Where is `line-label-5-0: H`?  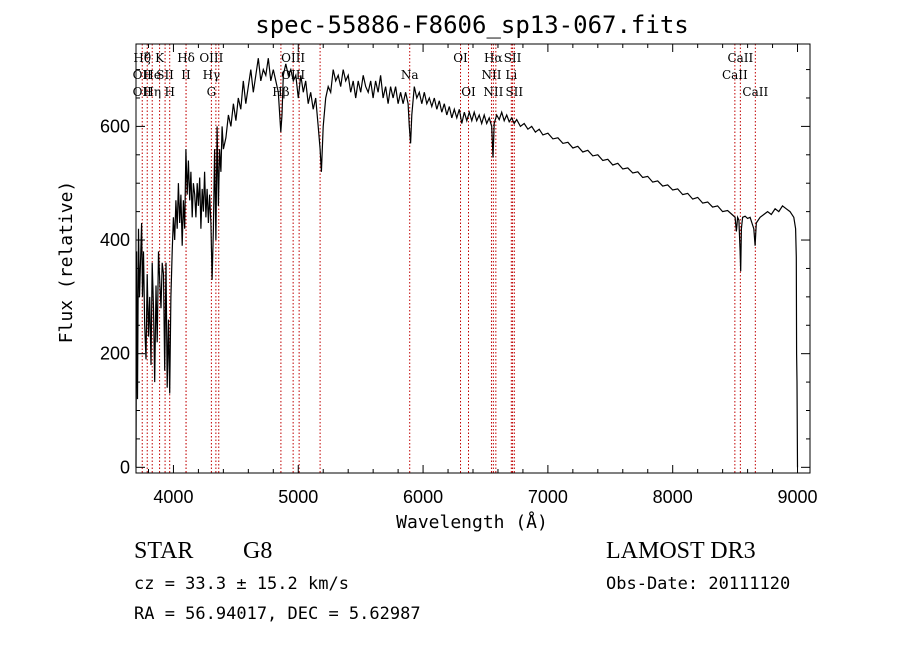
line-label-5-0: H is located at coordinates (169, 92).